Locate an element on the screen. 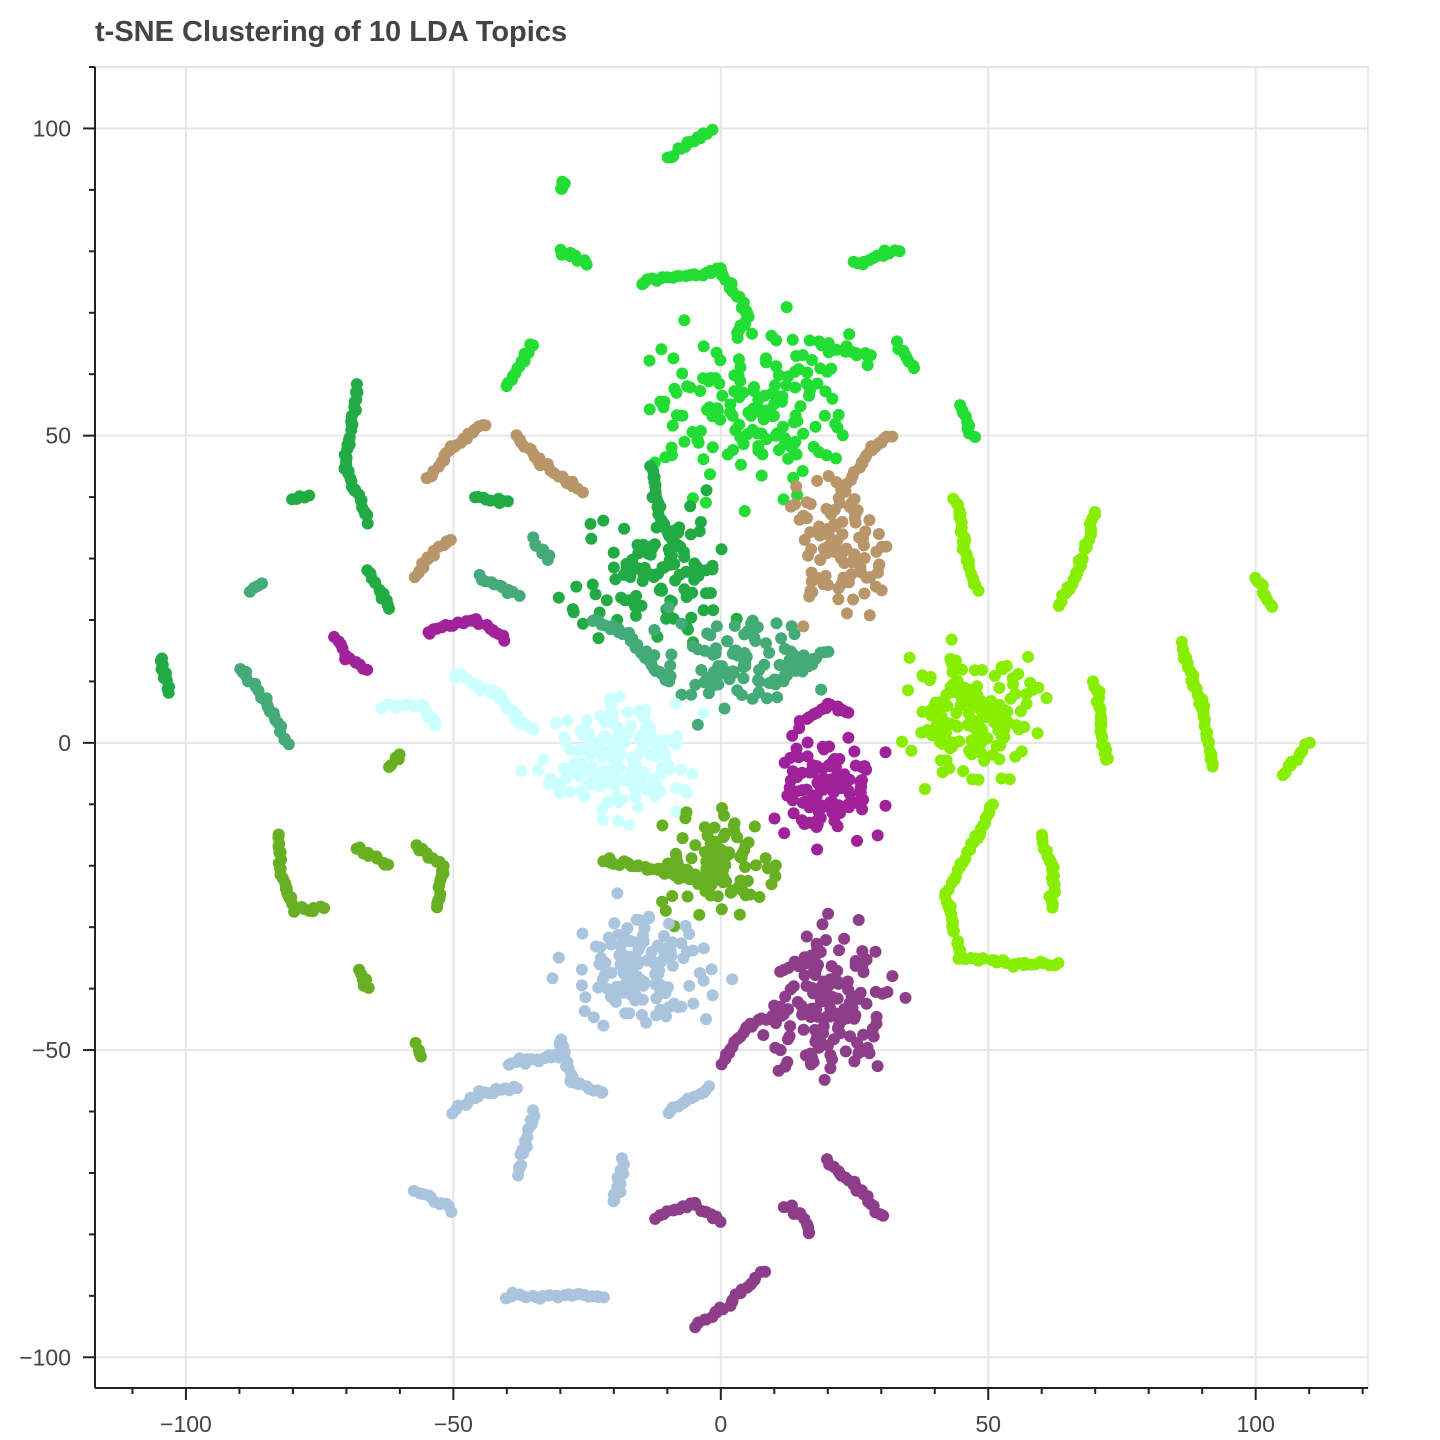 The width and height of the screenshot is (1440, 1440). y-tick-label: −100 is located at coordinates (45, 1357).